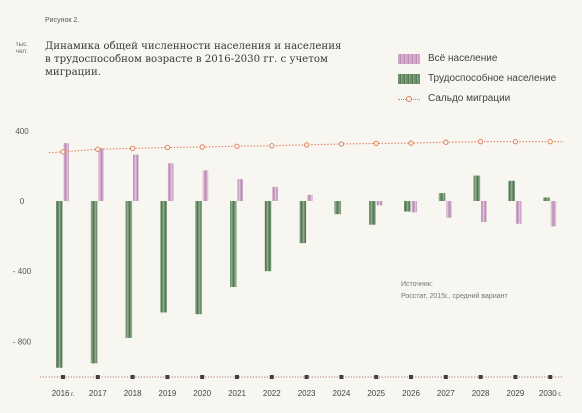 Image resolution: width=582 pixels, height=413 pixels. What do you see at coordinates (376, 143) in the screenshot?
I see `point-migration-2025` at bounding box center [376, 143].